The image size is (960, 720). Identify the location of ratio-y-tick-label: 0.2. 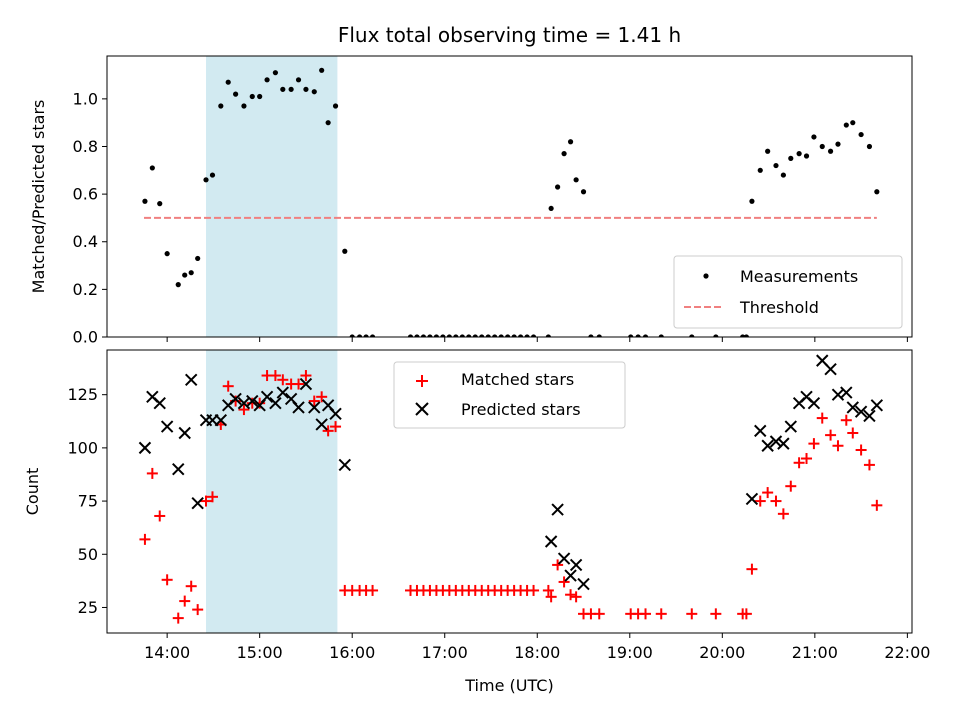
(85, 289).